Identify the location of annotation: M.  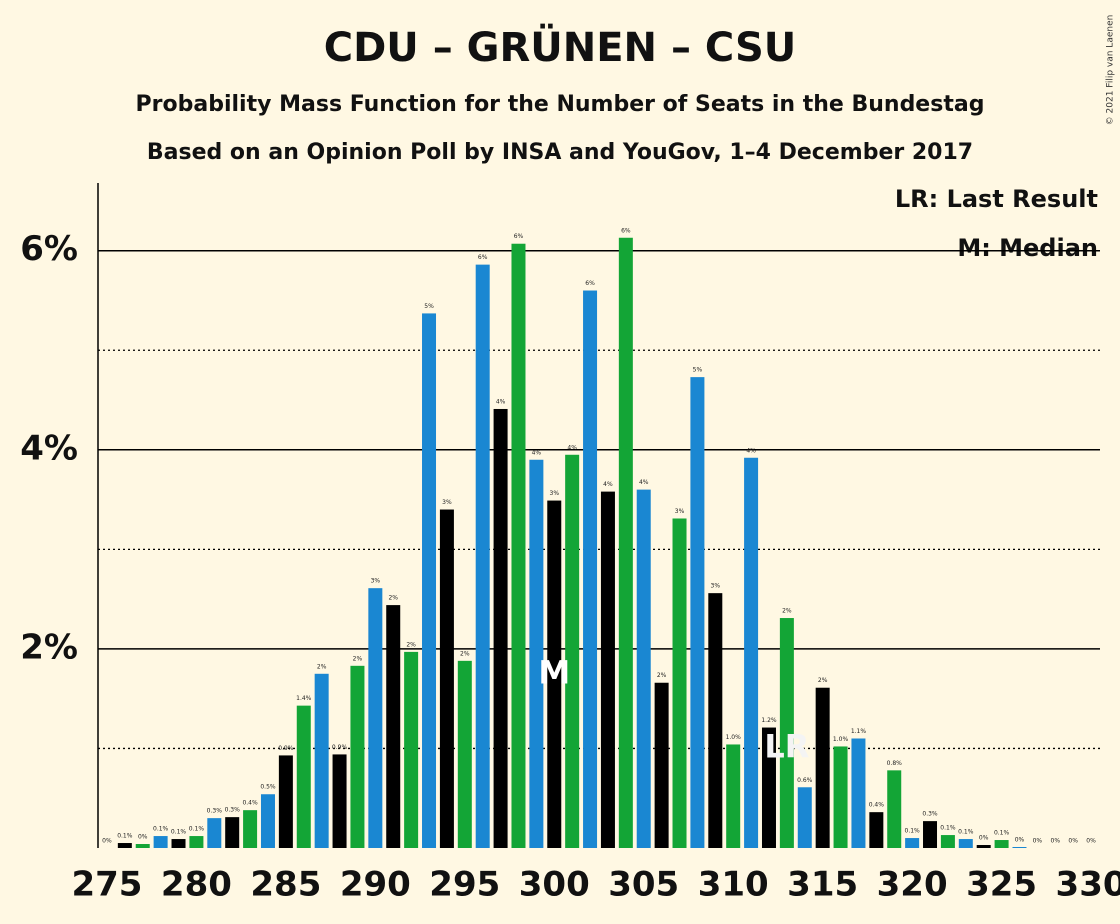
(554, 672).